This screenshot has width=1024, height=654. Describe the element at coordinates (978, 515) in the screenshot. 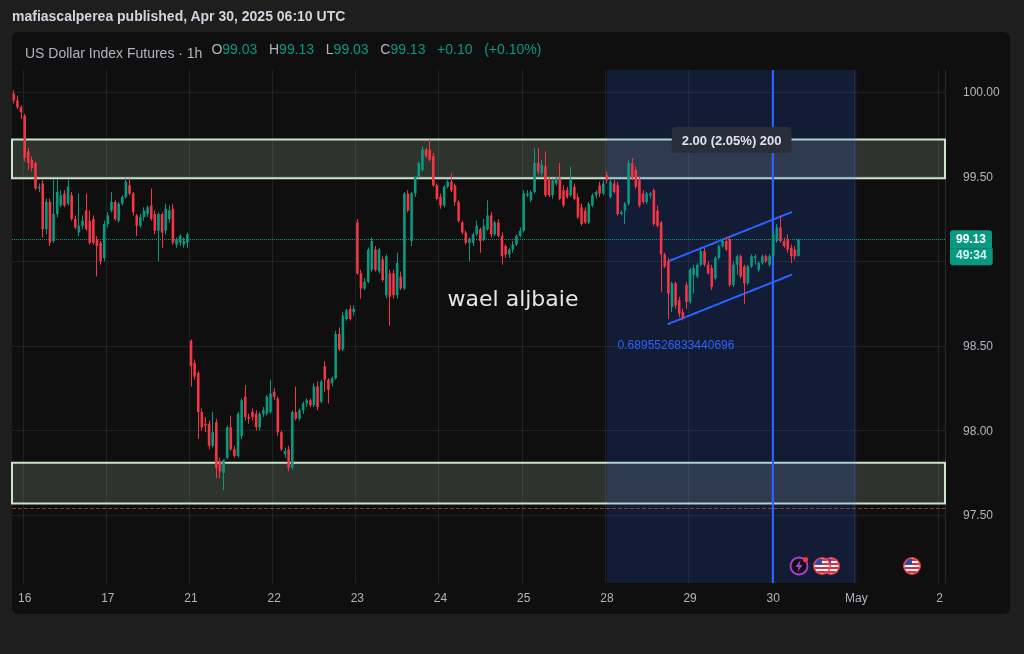

I see `y-tick-label: 97.50` at that location.